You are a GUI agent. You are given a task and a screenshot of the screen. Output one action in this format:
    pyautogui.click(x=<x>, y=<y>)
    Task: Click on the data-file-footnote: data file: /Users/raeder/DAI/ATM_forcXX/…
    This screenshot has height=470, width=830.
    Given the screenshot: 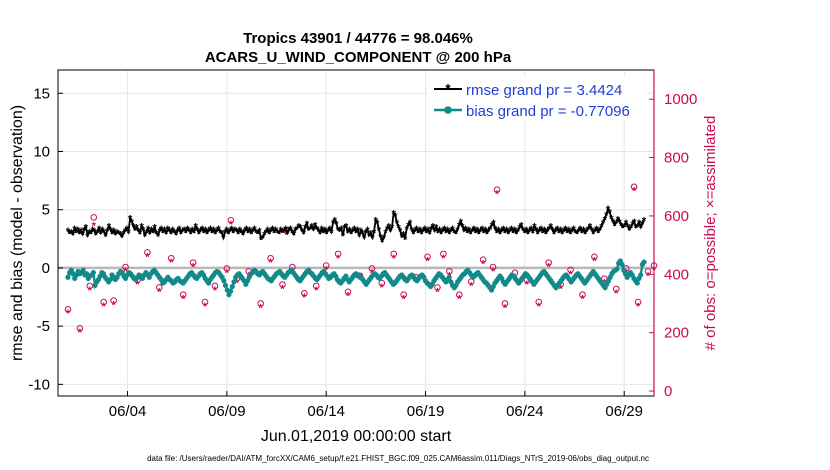 What is the action you would take?
    pyautogui.click(x=398, y=458)
    